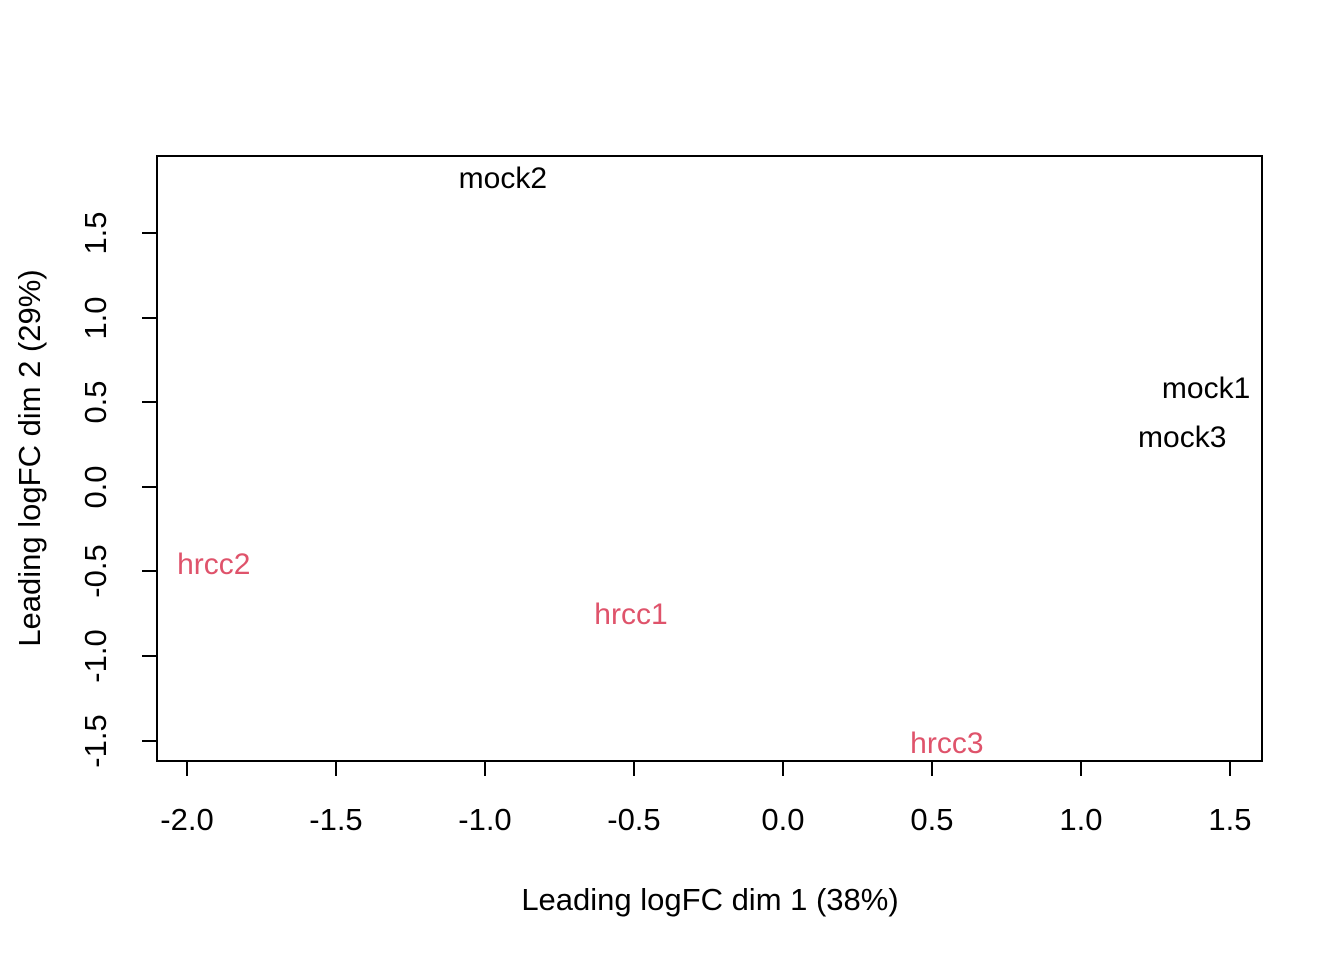  Describe the element at coordinates (214, 564) in the screenshot. I see `sample-label-hrcc2: hrcc2` at that location.